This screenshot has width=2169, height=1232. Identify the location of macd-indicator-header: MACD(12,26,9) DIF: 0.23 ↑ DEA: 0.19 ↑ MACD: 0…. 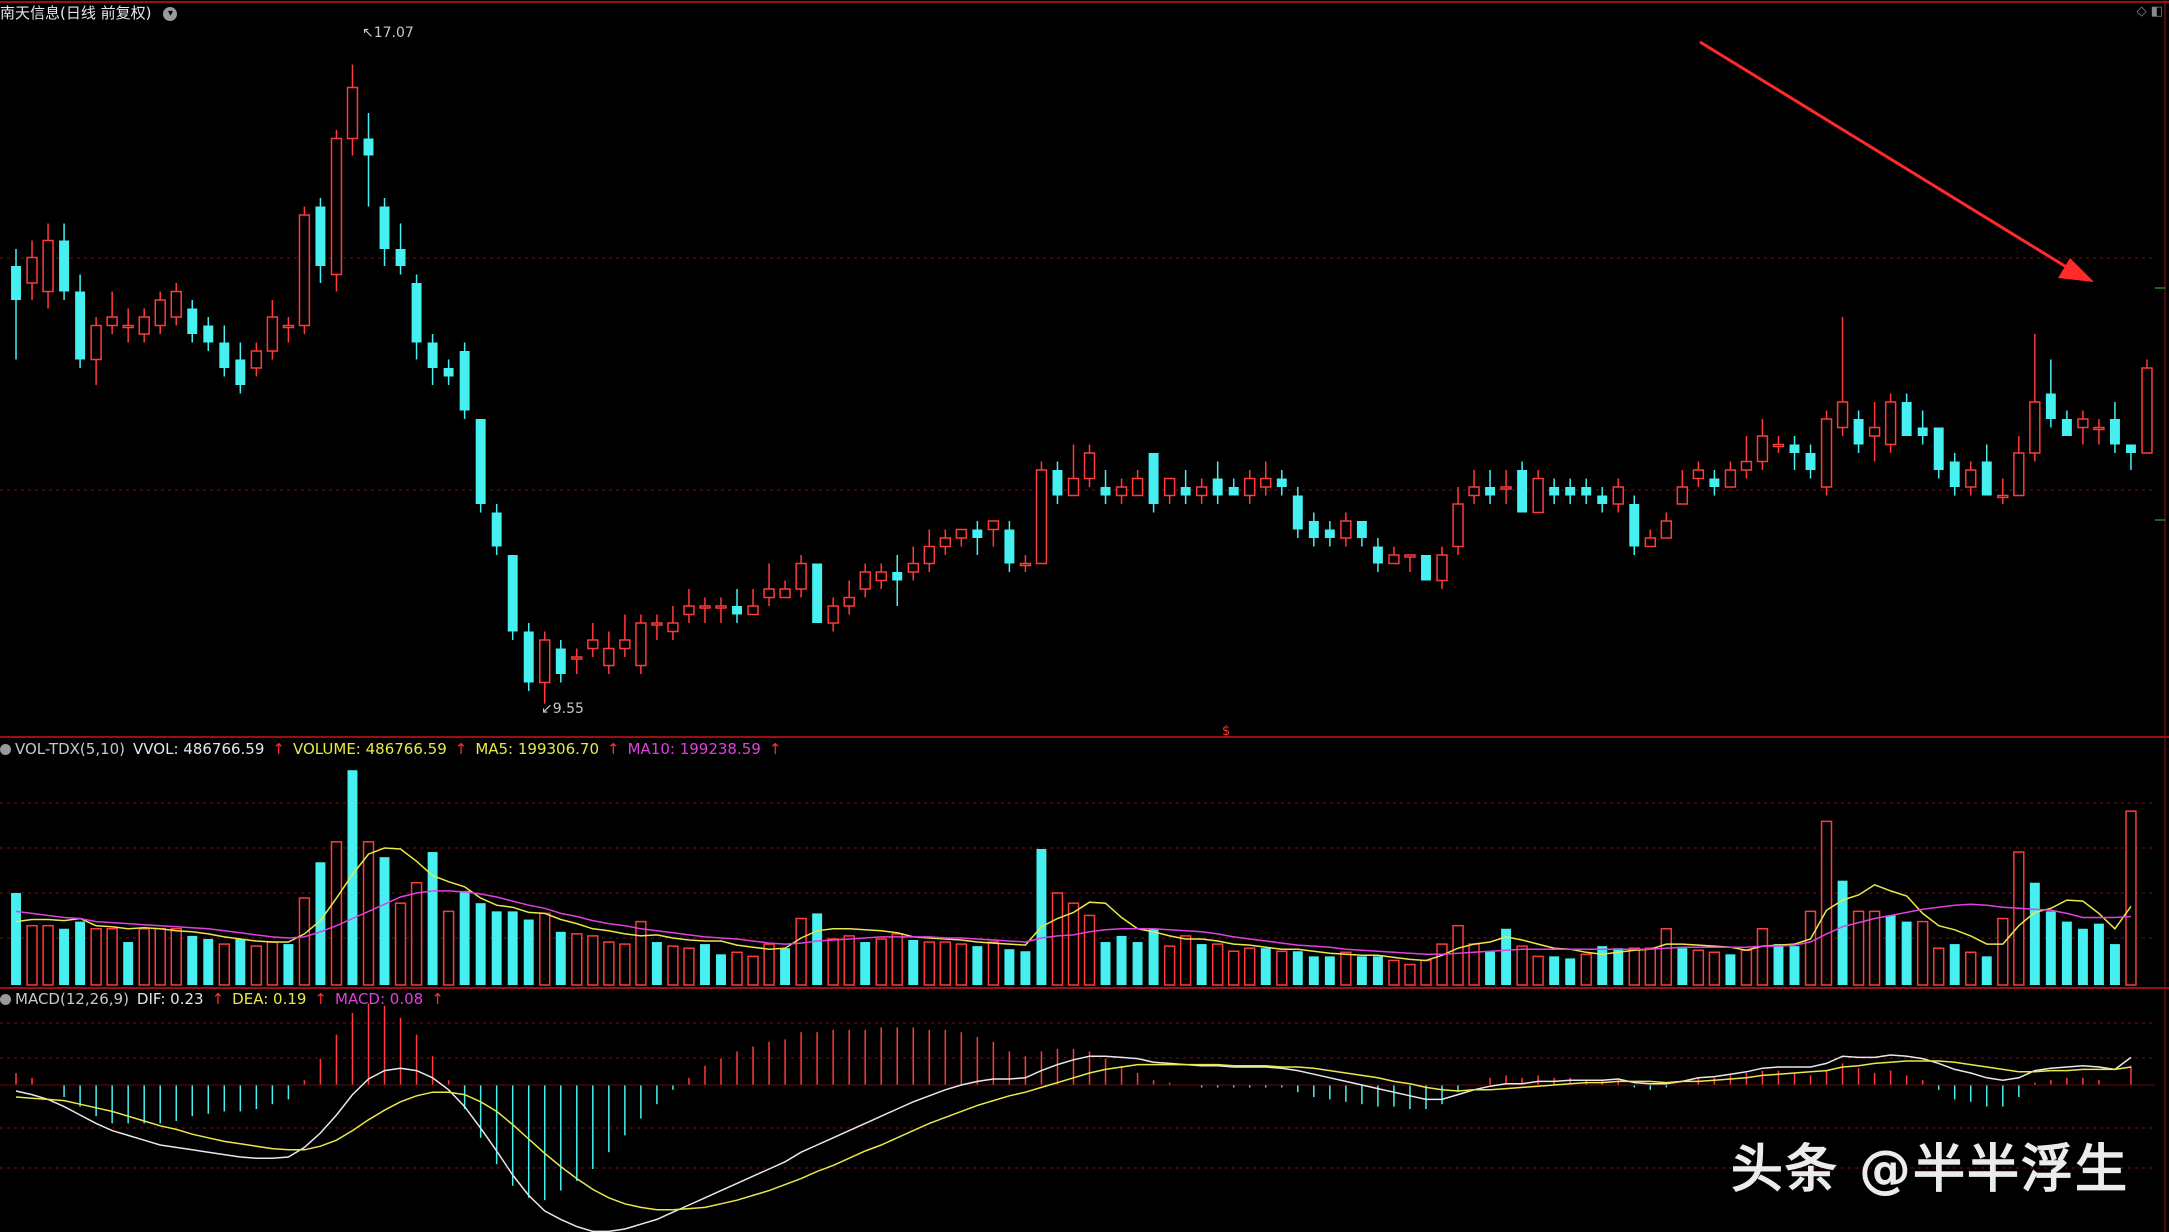
(226, 999).